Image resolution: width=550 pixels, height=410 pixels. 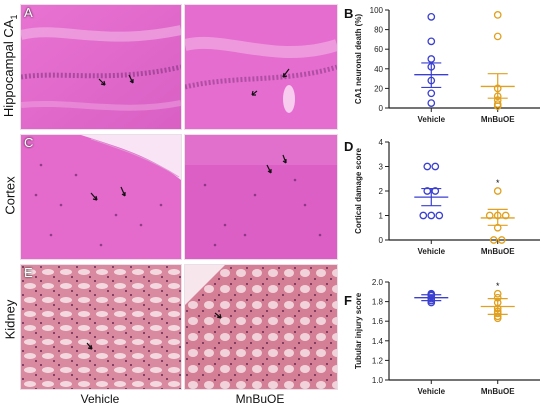 What do you see at coordinates (378, 302) in the screenshot?
I see `y-tick-label: 1.8` at bounding box center [378, 302].